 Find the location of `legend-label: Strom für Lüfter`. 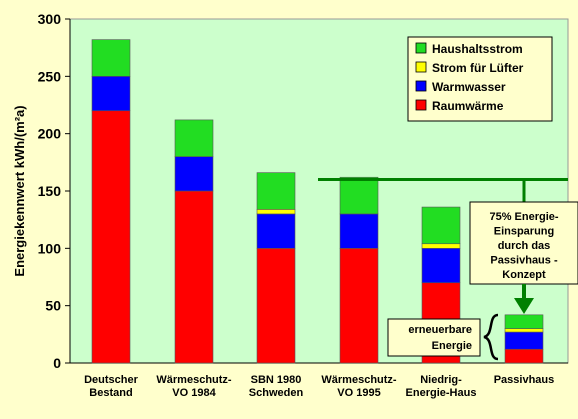

legend-label: Strom für Lüfter is located at coordinates (478, 68).